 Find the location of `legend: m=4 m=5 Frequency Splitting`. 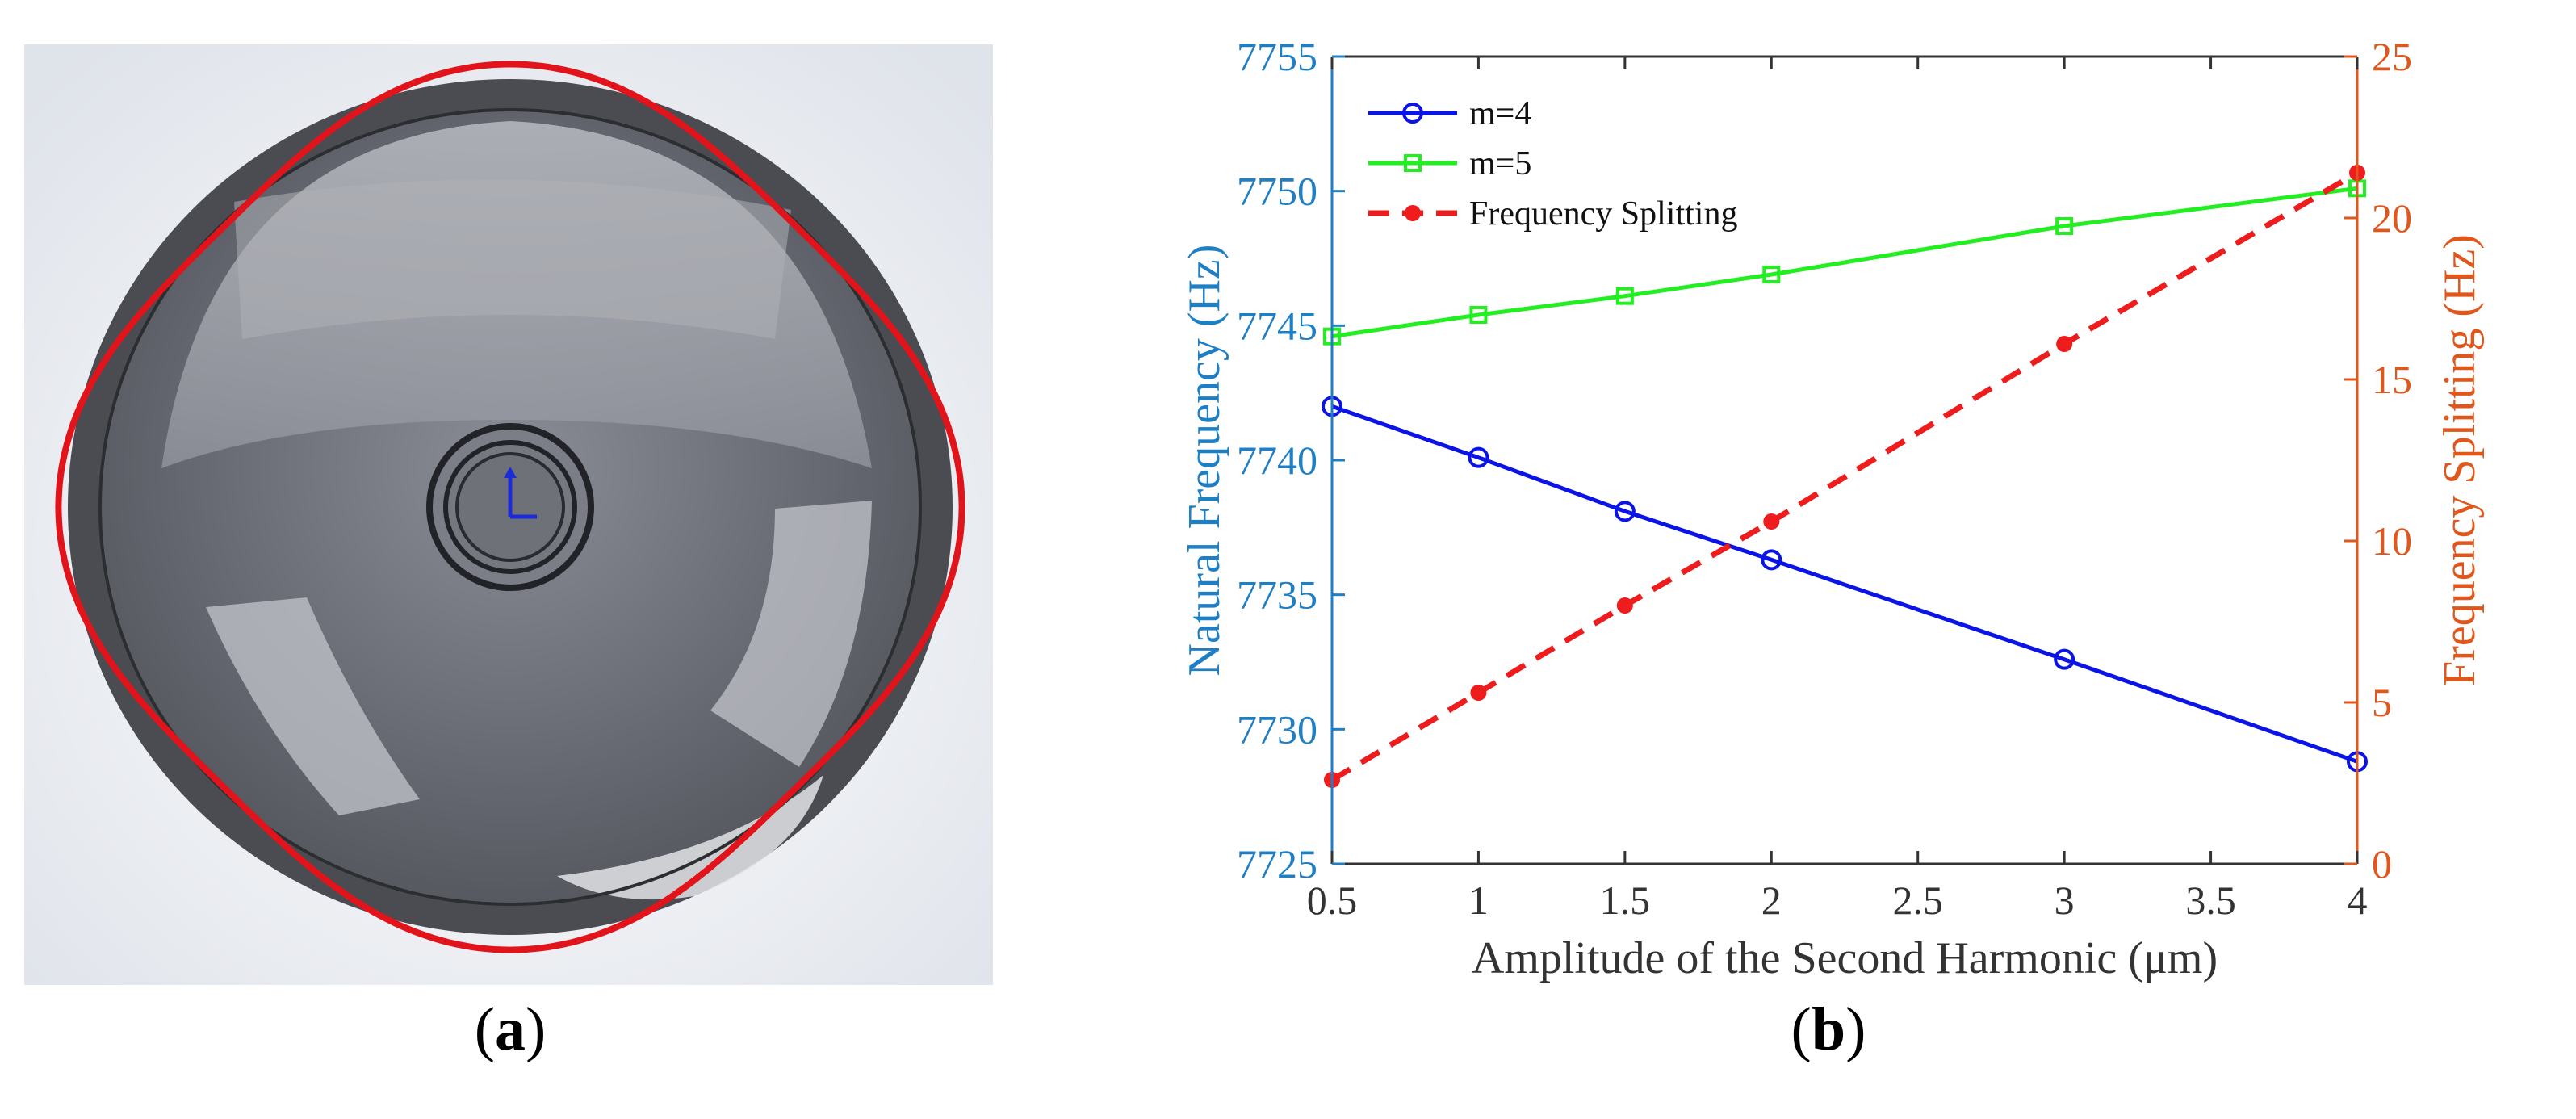

legend: m=4 m=5 Frequency Splitting is located at coordinates (1552, 164).